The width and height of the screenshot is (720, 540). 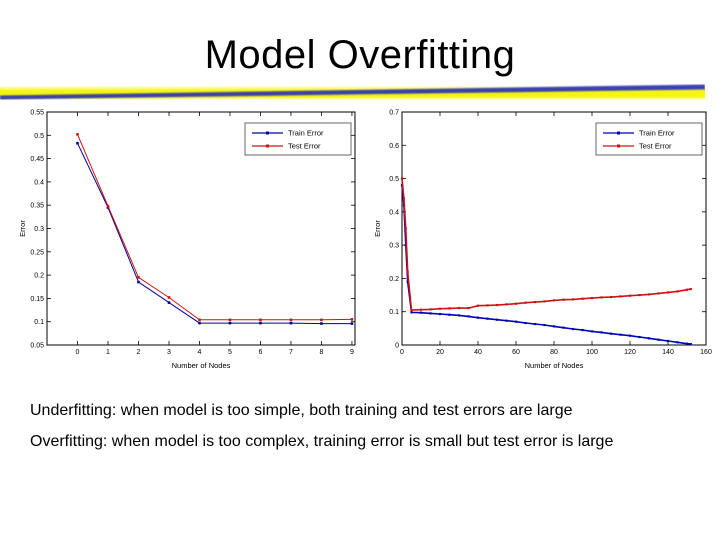 I want to click on page-title: Model Overfitting, so click(x=360, y=55).